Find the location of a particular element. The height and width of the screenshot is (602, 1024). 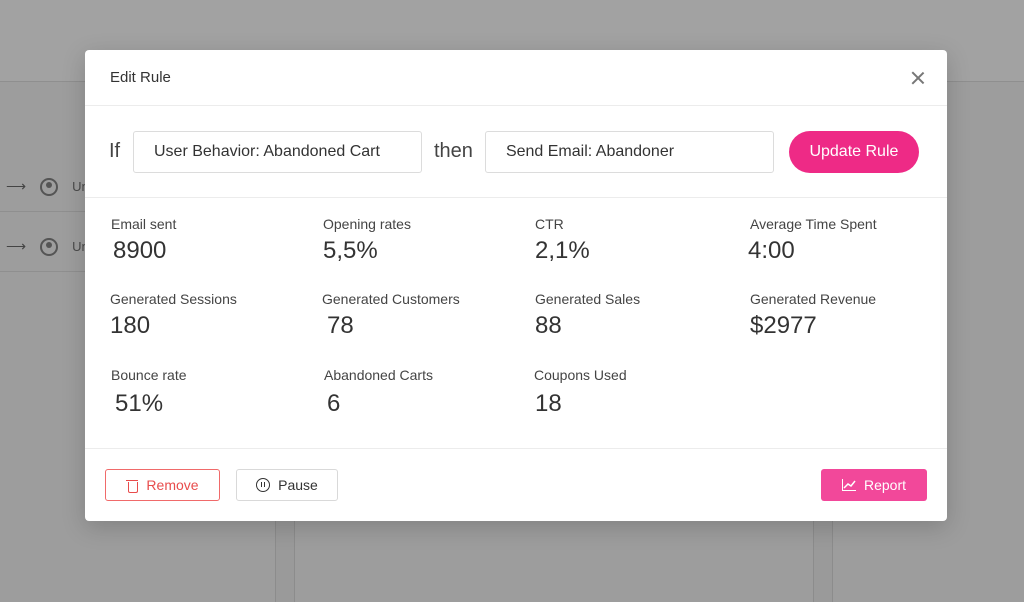

stat-email-sent: Email sent 8900 is located at coordinates (143, 240).